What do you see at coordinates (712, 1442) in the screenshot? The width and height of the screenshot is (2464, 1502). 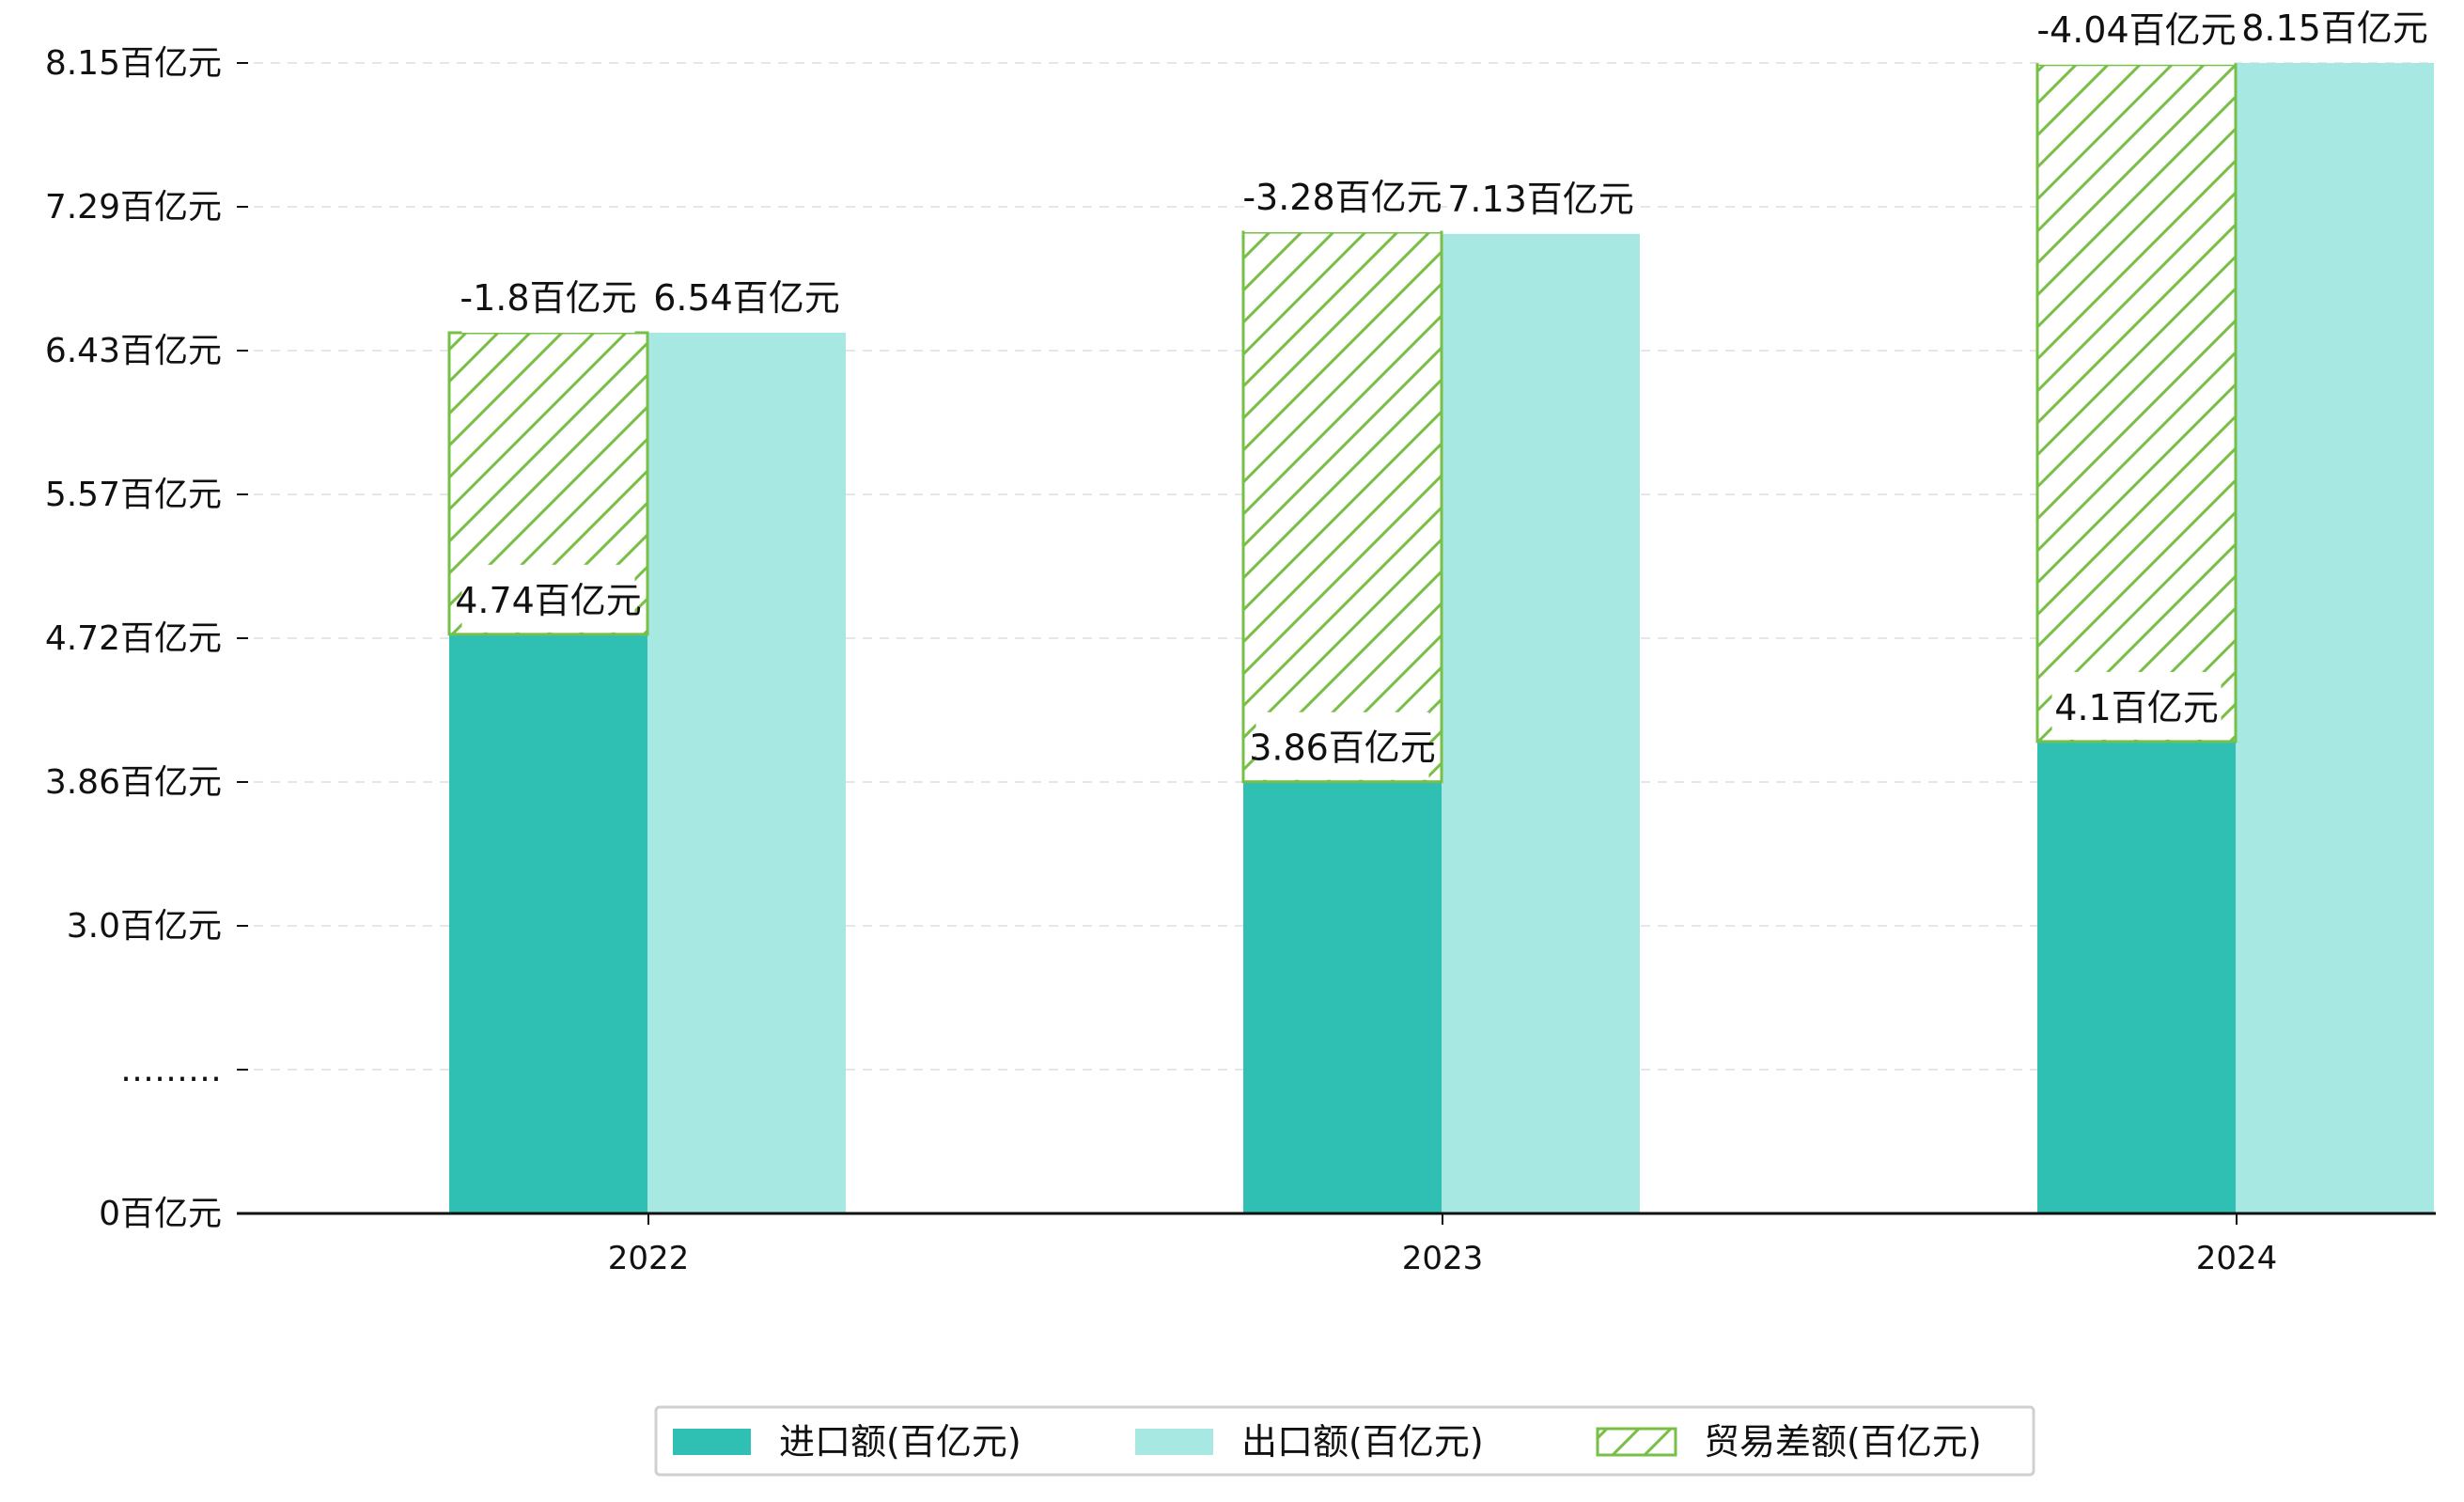 I see `legend-import-swatch` at bounding box center [712, 1442].